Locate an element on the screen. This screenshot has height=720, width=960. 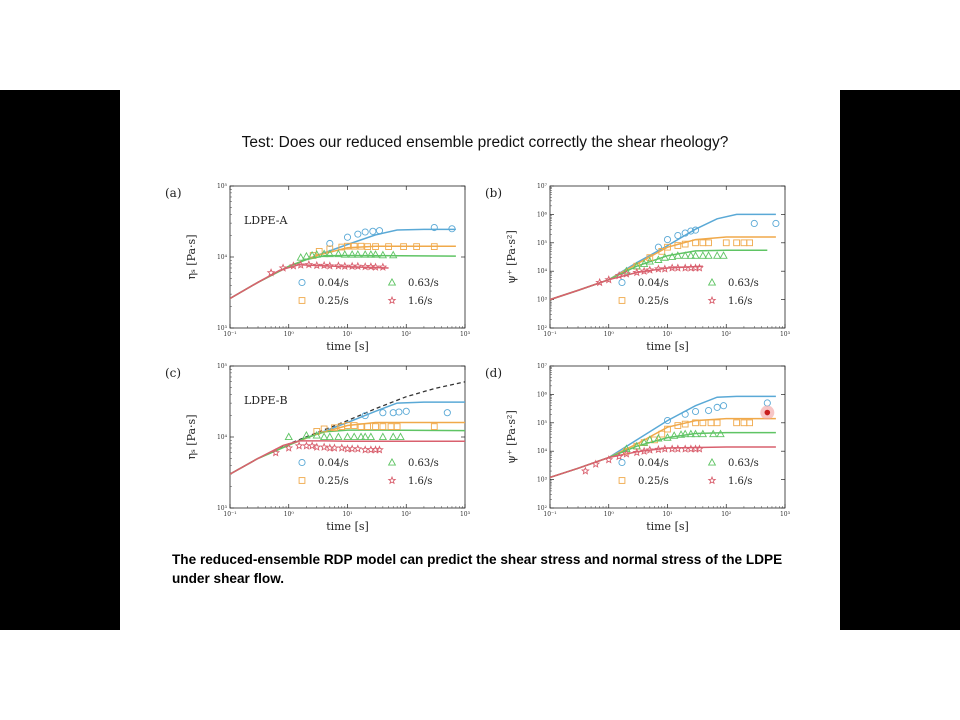
legend-label: 1.6/s is located at coordinates (740, 481).